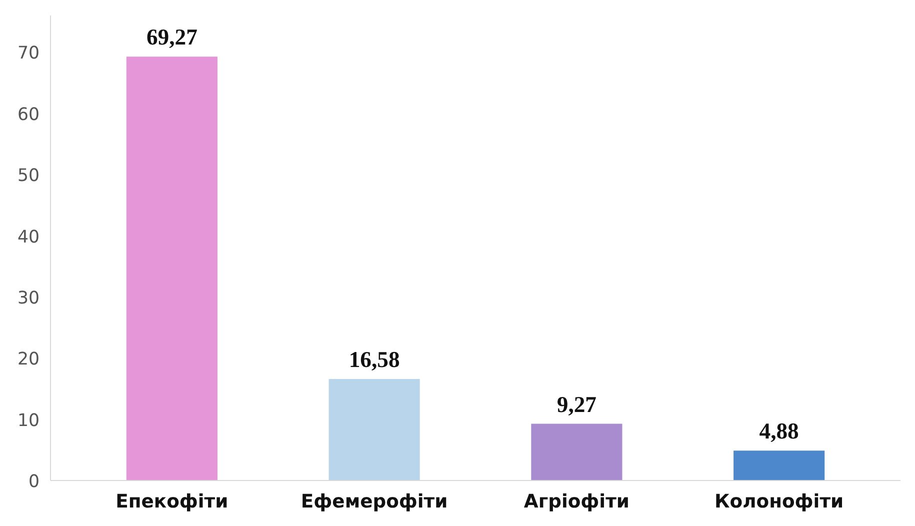 The image size is (915, 526). Describe the element at coordinates (576, 404) in the screenshot. I see `data-label: 9,27` at that location.